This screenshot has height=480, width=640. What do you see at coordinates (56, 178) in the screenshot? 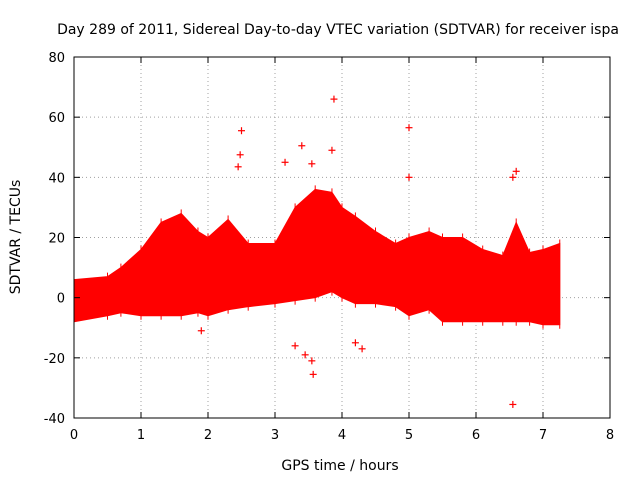
I see `y-tick-label: 40` at bounding box center [56, 178].